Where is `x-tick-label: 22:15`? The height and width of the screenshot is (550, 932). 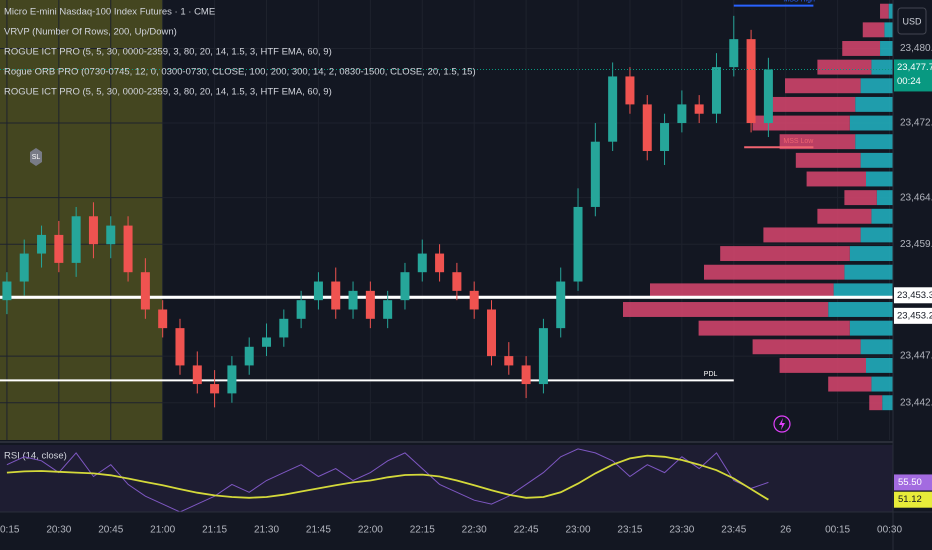 x-tick-label: 22:15 is located at coordinates (422, 530).